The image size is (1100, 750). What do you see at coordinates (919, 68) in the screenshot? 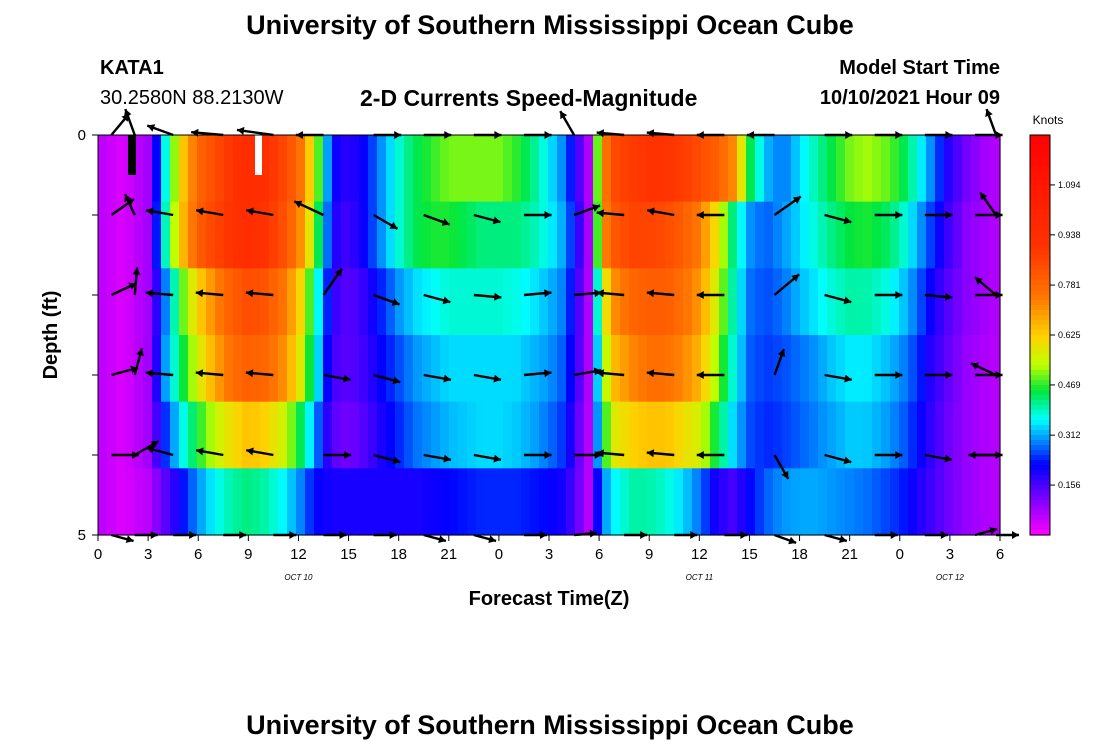
I see `model-start-label: Model Start Time` at bounding box center [919, 68].